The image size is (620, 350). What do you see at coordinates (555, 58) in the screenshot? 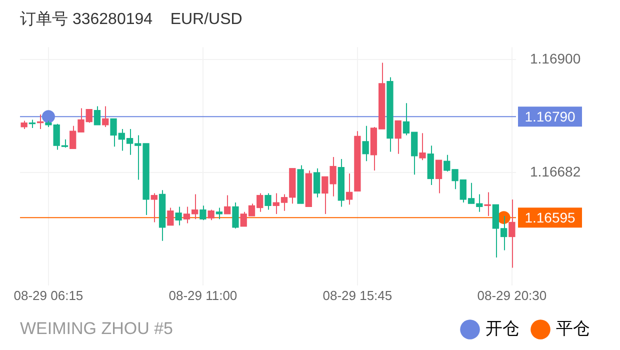
I see `y-tick-label: 1.16900` at bounding box center [555, 58].